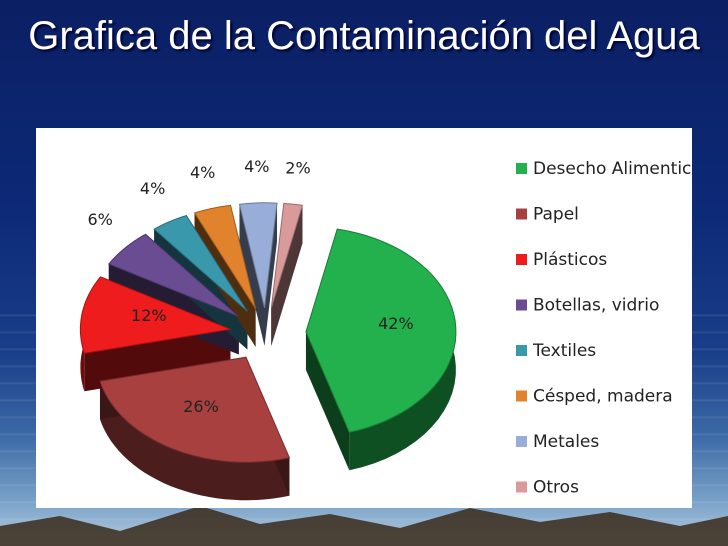 Image resolution: width=728 pixels, height=546 pixels. I want to click on legend-label-7: Otros, so click(556, 488).